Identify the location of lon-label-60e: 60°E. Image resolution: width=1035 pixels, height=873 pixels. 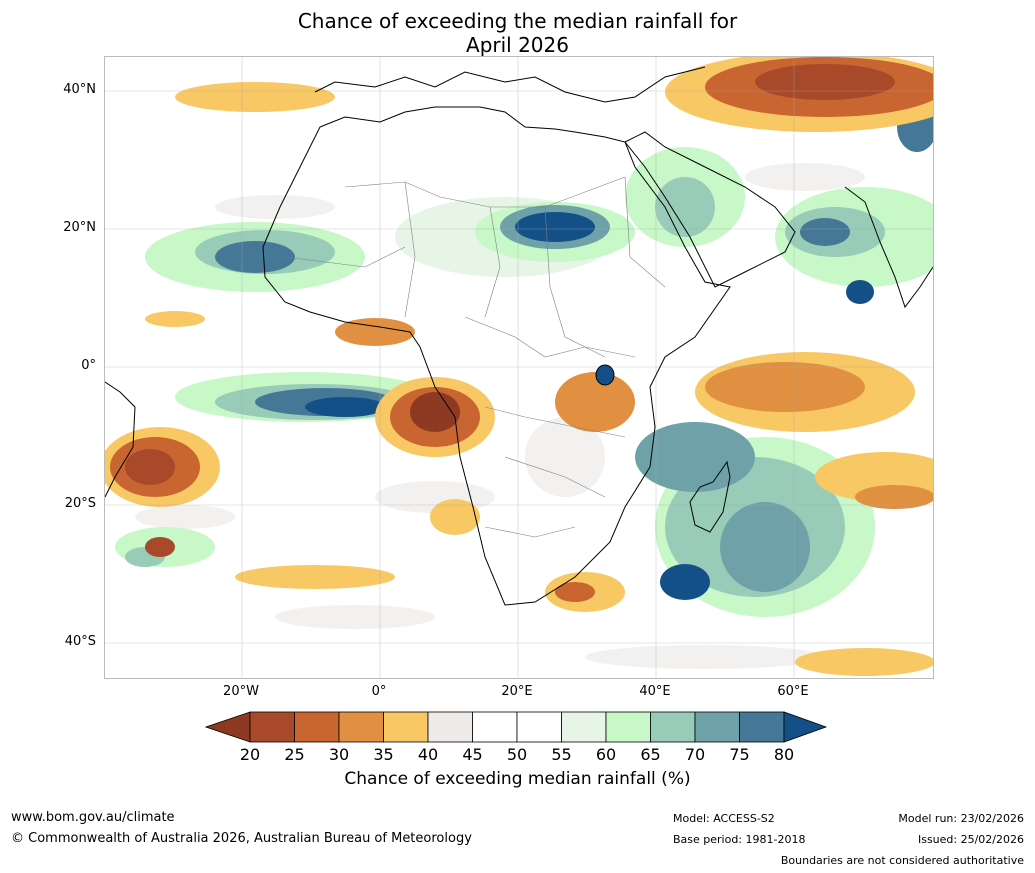
(793, 691).